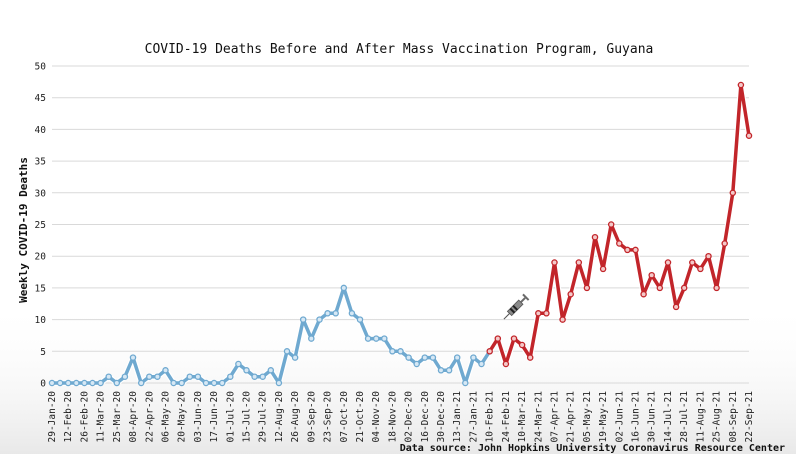  I want to click on x-tick-label: 18-Nov-20, so click(392, 417).